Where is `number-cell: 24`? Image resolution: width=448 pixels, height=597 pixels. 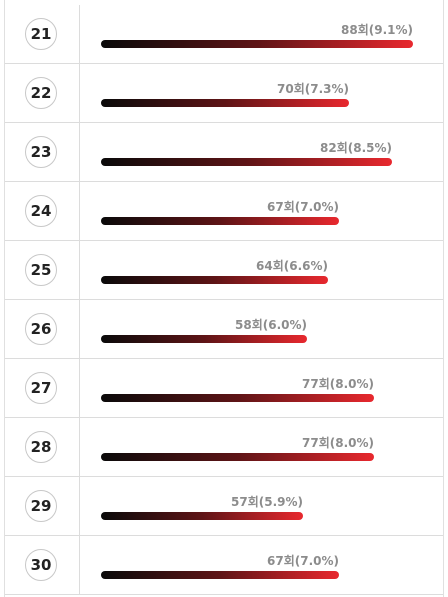
number-cell: 24 is located at coordinates (42, 211).